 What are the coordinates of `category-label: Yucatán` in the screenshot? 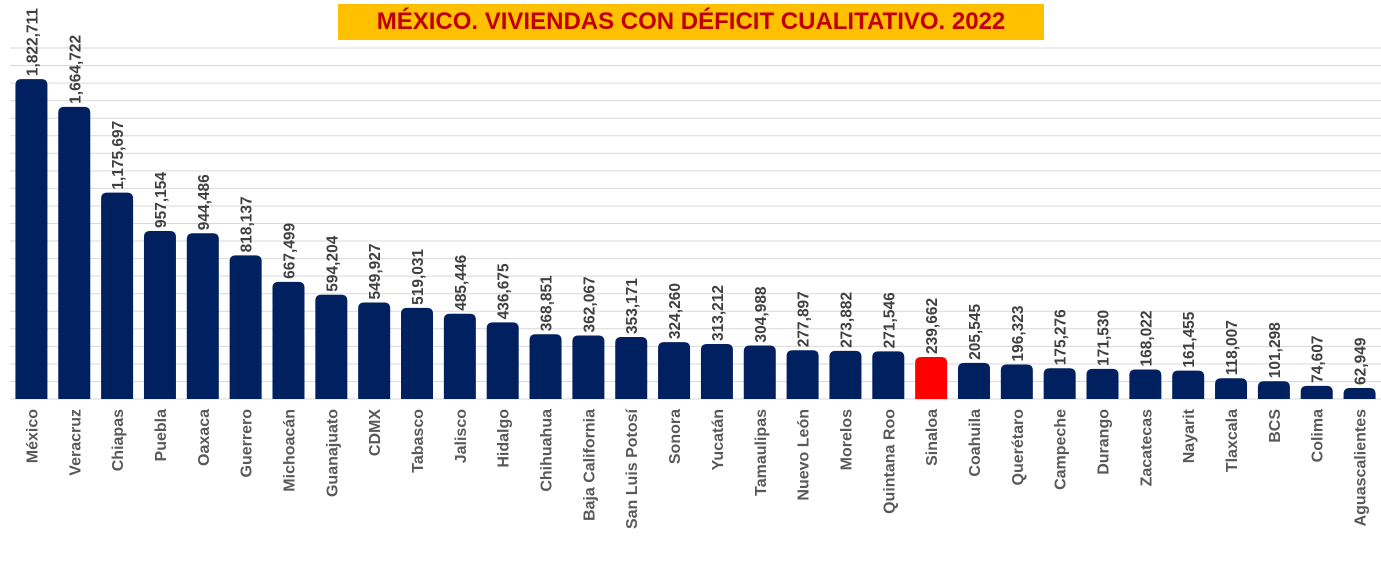 It's located at (718, 439).